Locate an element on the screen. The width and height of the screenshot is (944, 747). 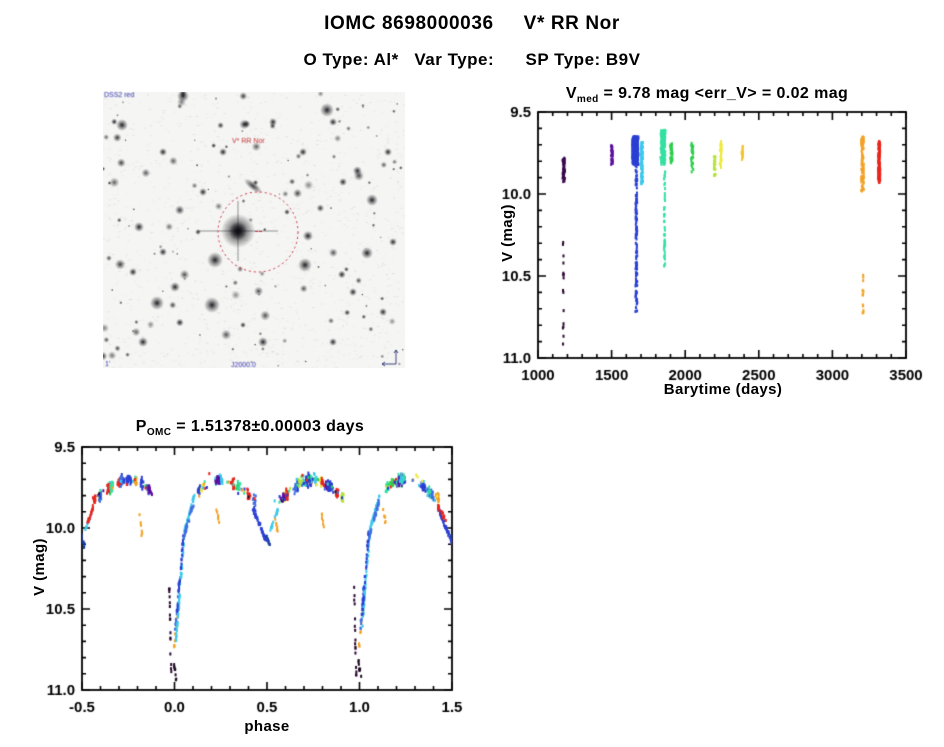
finding-chart-image is located at coordinates (254, 230).